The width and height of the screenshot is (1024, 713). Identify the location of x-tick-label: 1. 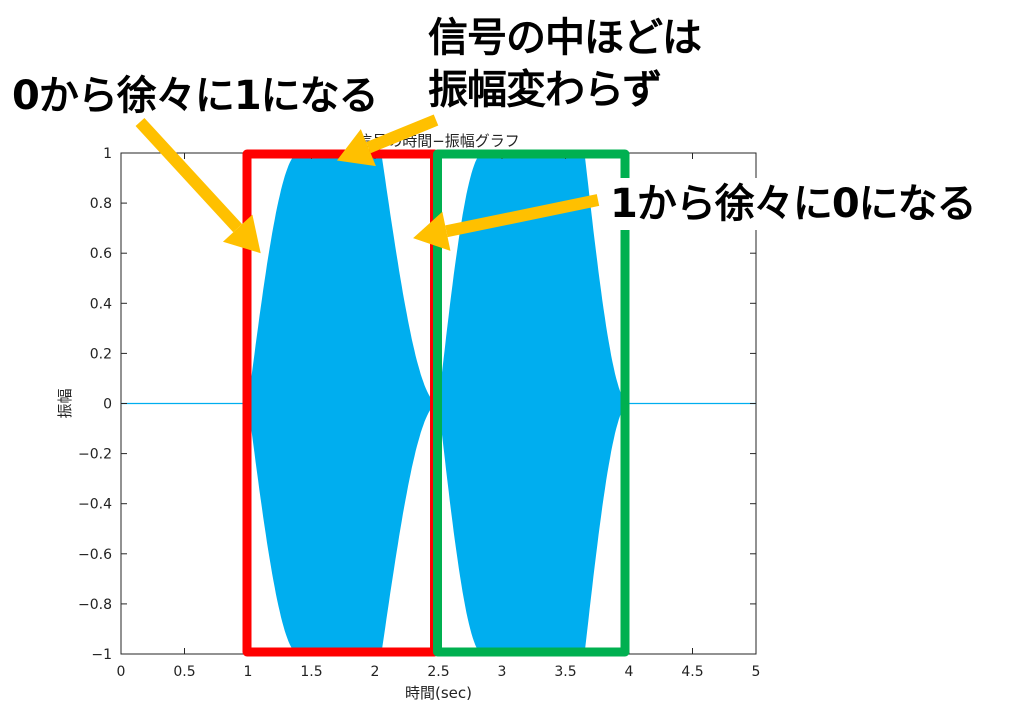
(248, 672).